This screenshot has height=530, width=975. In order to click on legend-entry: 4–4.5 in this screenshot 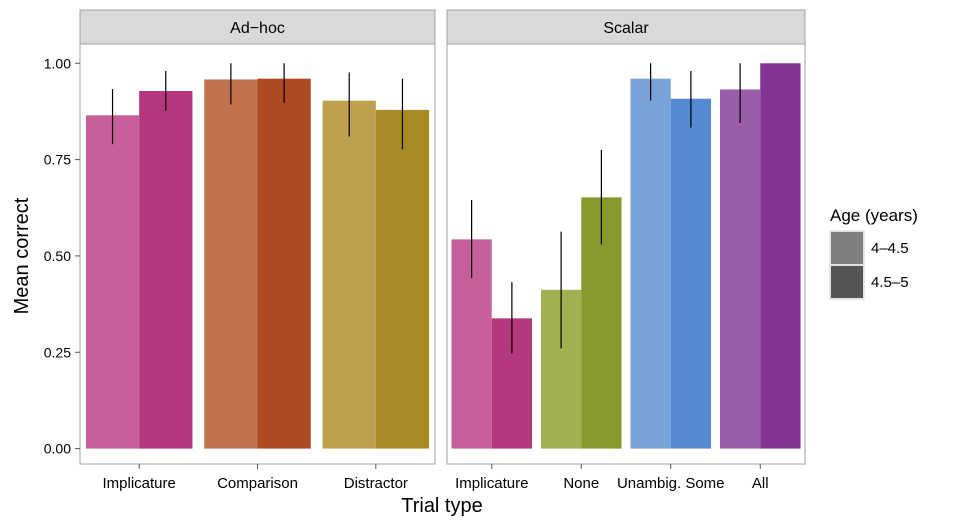, I will do `click(869, 248)`.